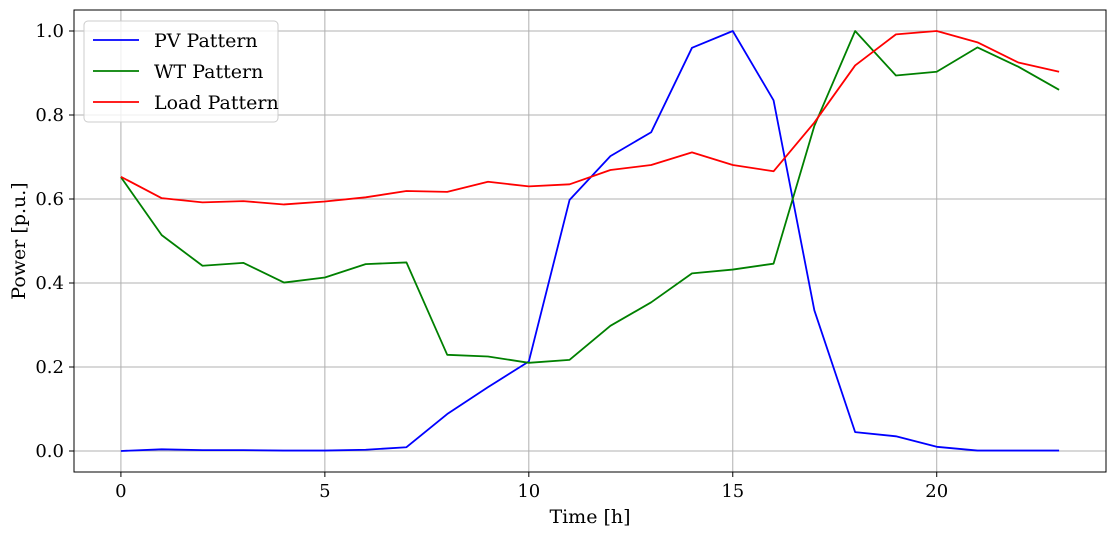 The image size is (1115, 537). Describe the element at coordinates (49, 283) in the screenshot. I see `y-tick-label: 0.4` at that location.